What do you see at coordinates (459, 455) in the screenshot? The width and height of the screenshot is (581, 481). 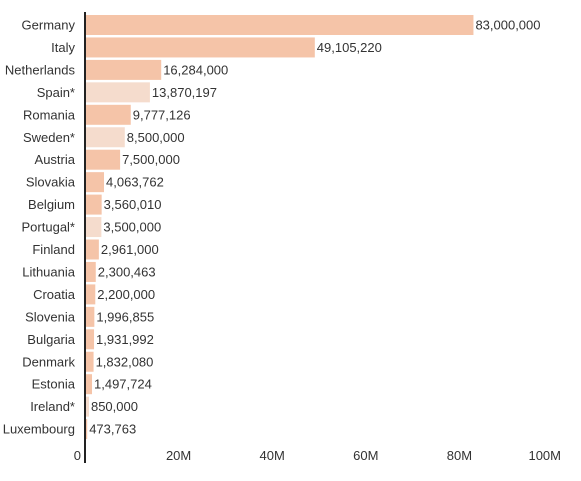 I see `x-tick-label: 80M` at bounding box center [459, 455].